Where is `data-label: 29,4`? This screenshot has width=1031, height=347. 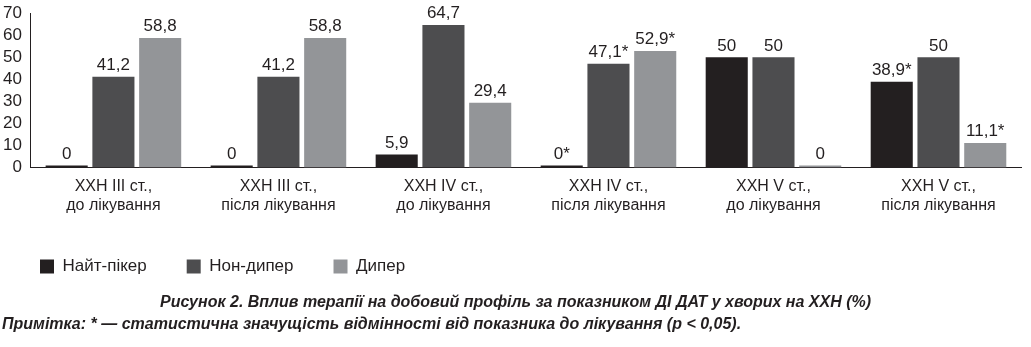 data-label: 29,4 is located at coordinates (490, 90).